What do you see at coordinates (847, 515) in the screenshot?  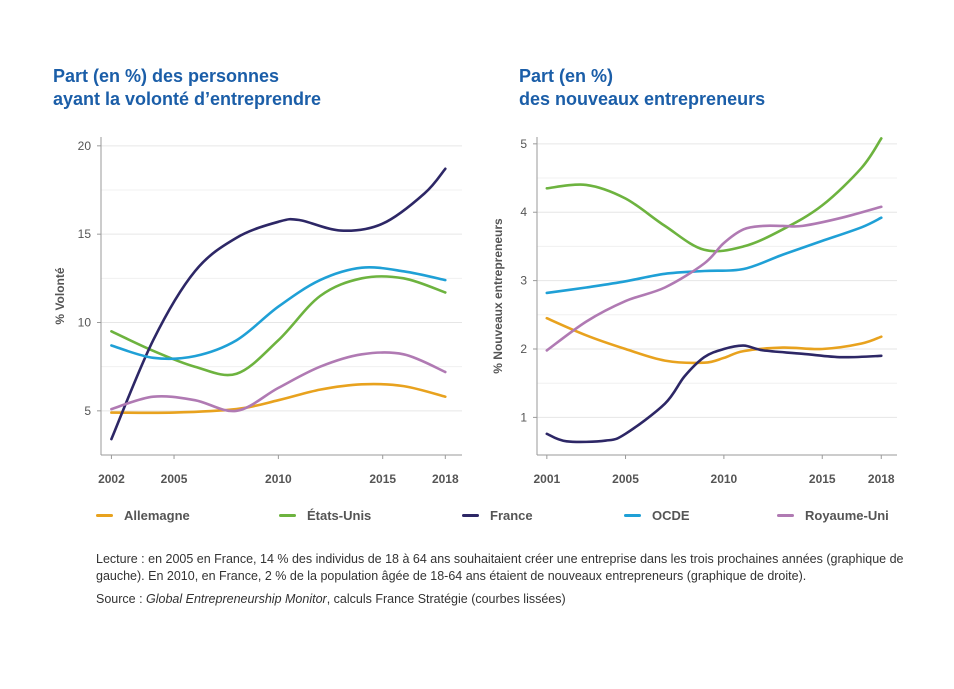 I see `legend-label-royaume-uni: Royaume-Uni` at bounding box center [847, 515].